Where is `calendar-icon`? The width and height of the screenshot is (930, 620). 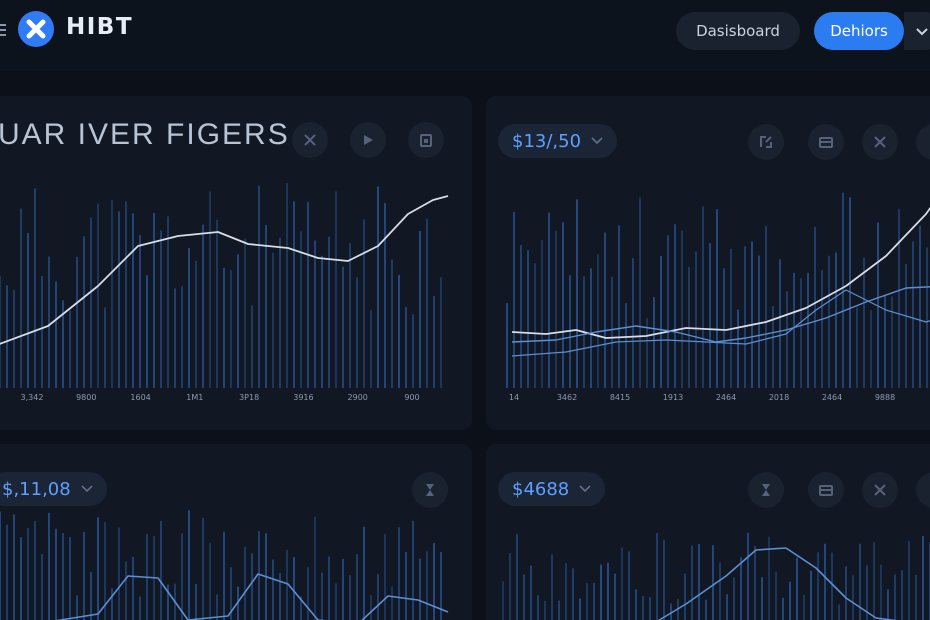
calendar-icon is located at coordinates (426, 140).